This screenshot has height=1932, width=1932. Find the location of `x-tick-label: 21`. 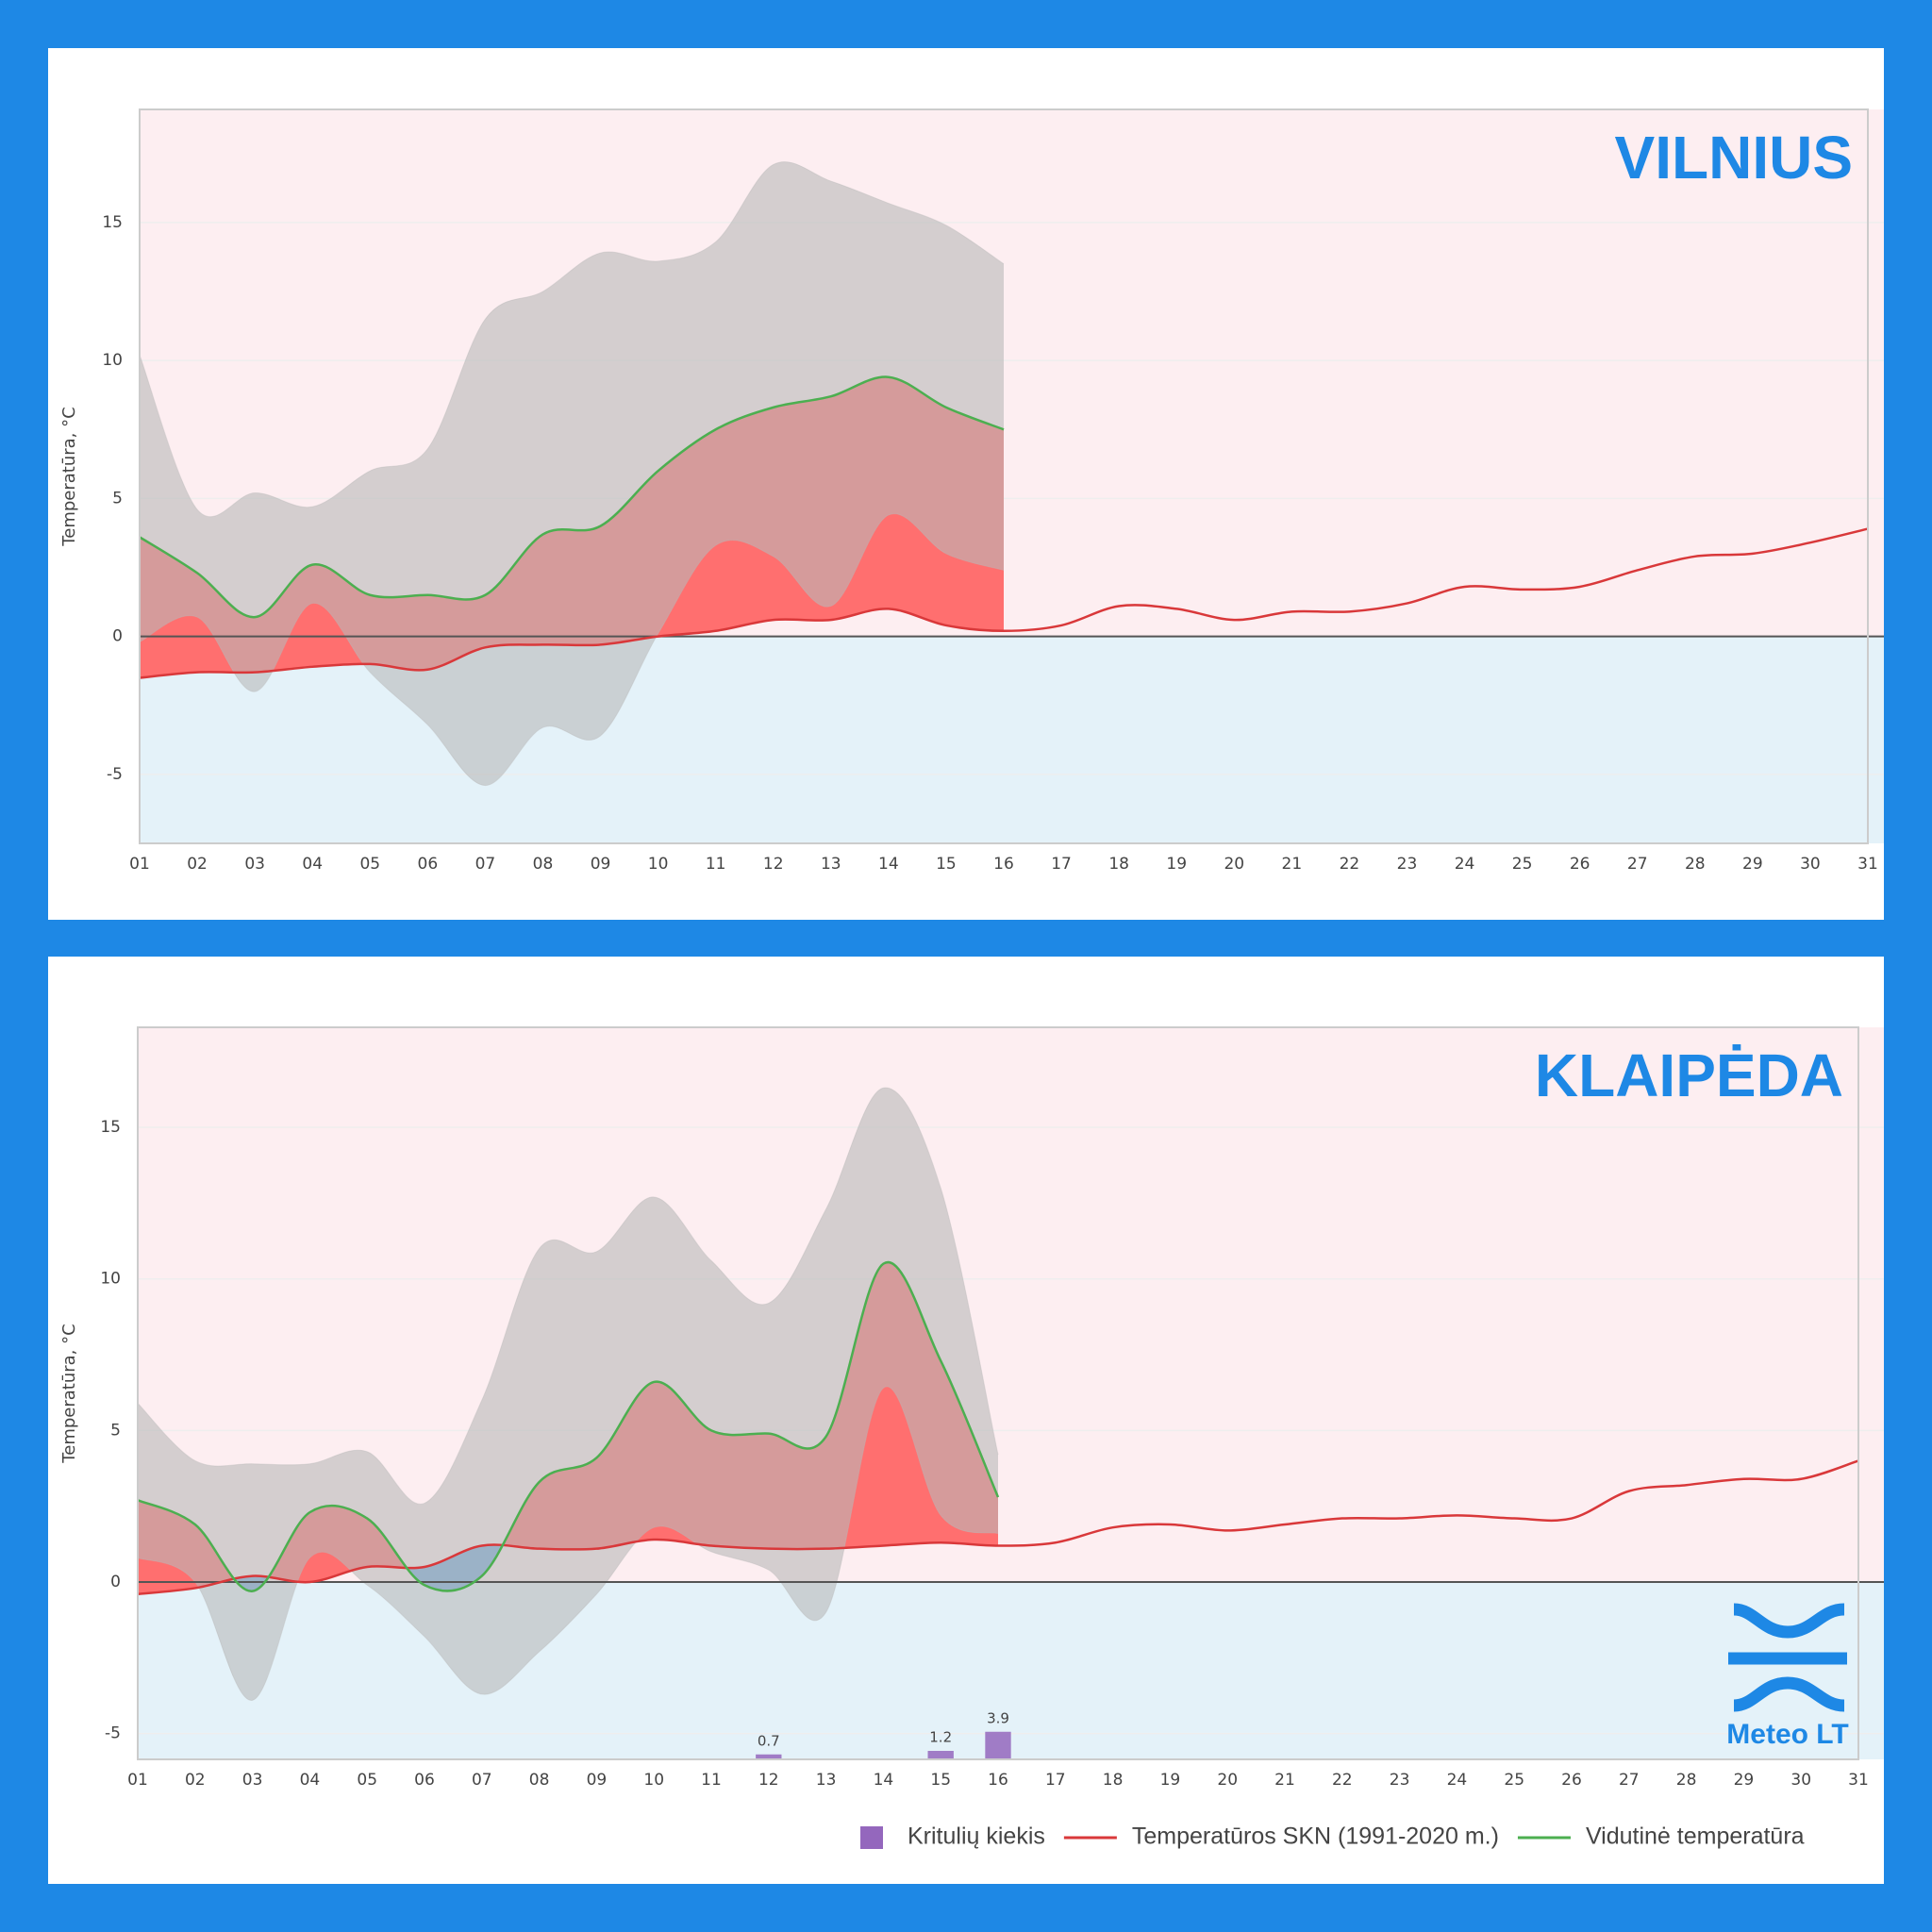

x-tick-label: 21 is located at coordinates (1292, 865).